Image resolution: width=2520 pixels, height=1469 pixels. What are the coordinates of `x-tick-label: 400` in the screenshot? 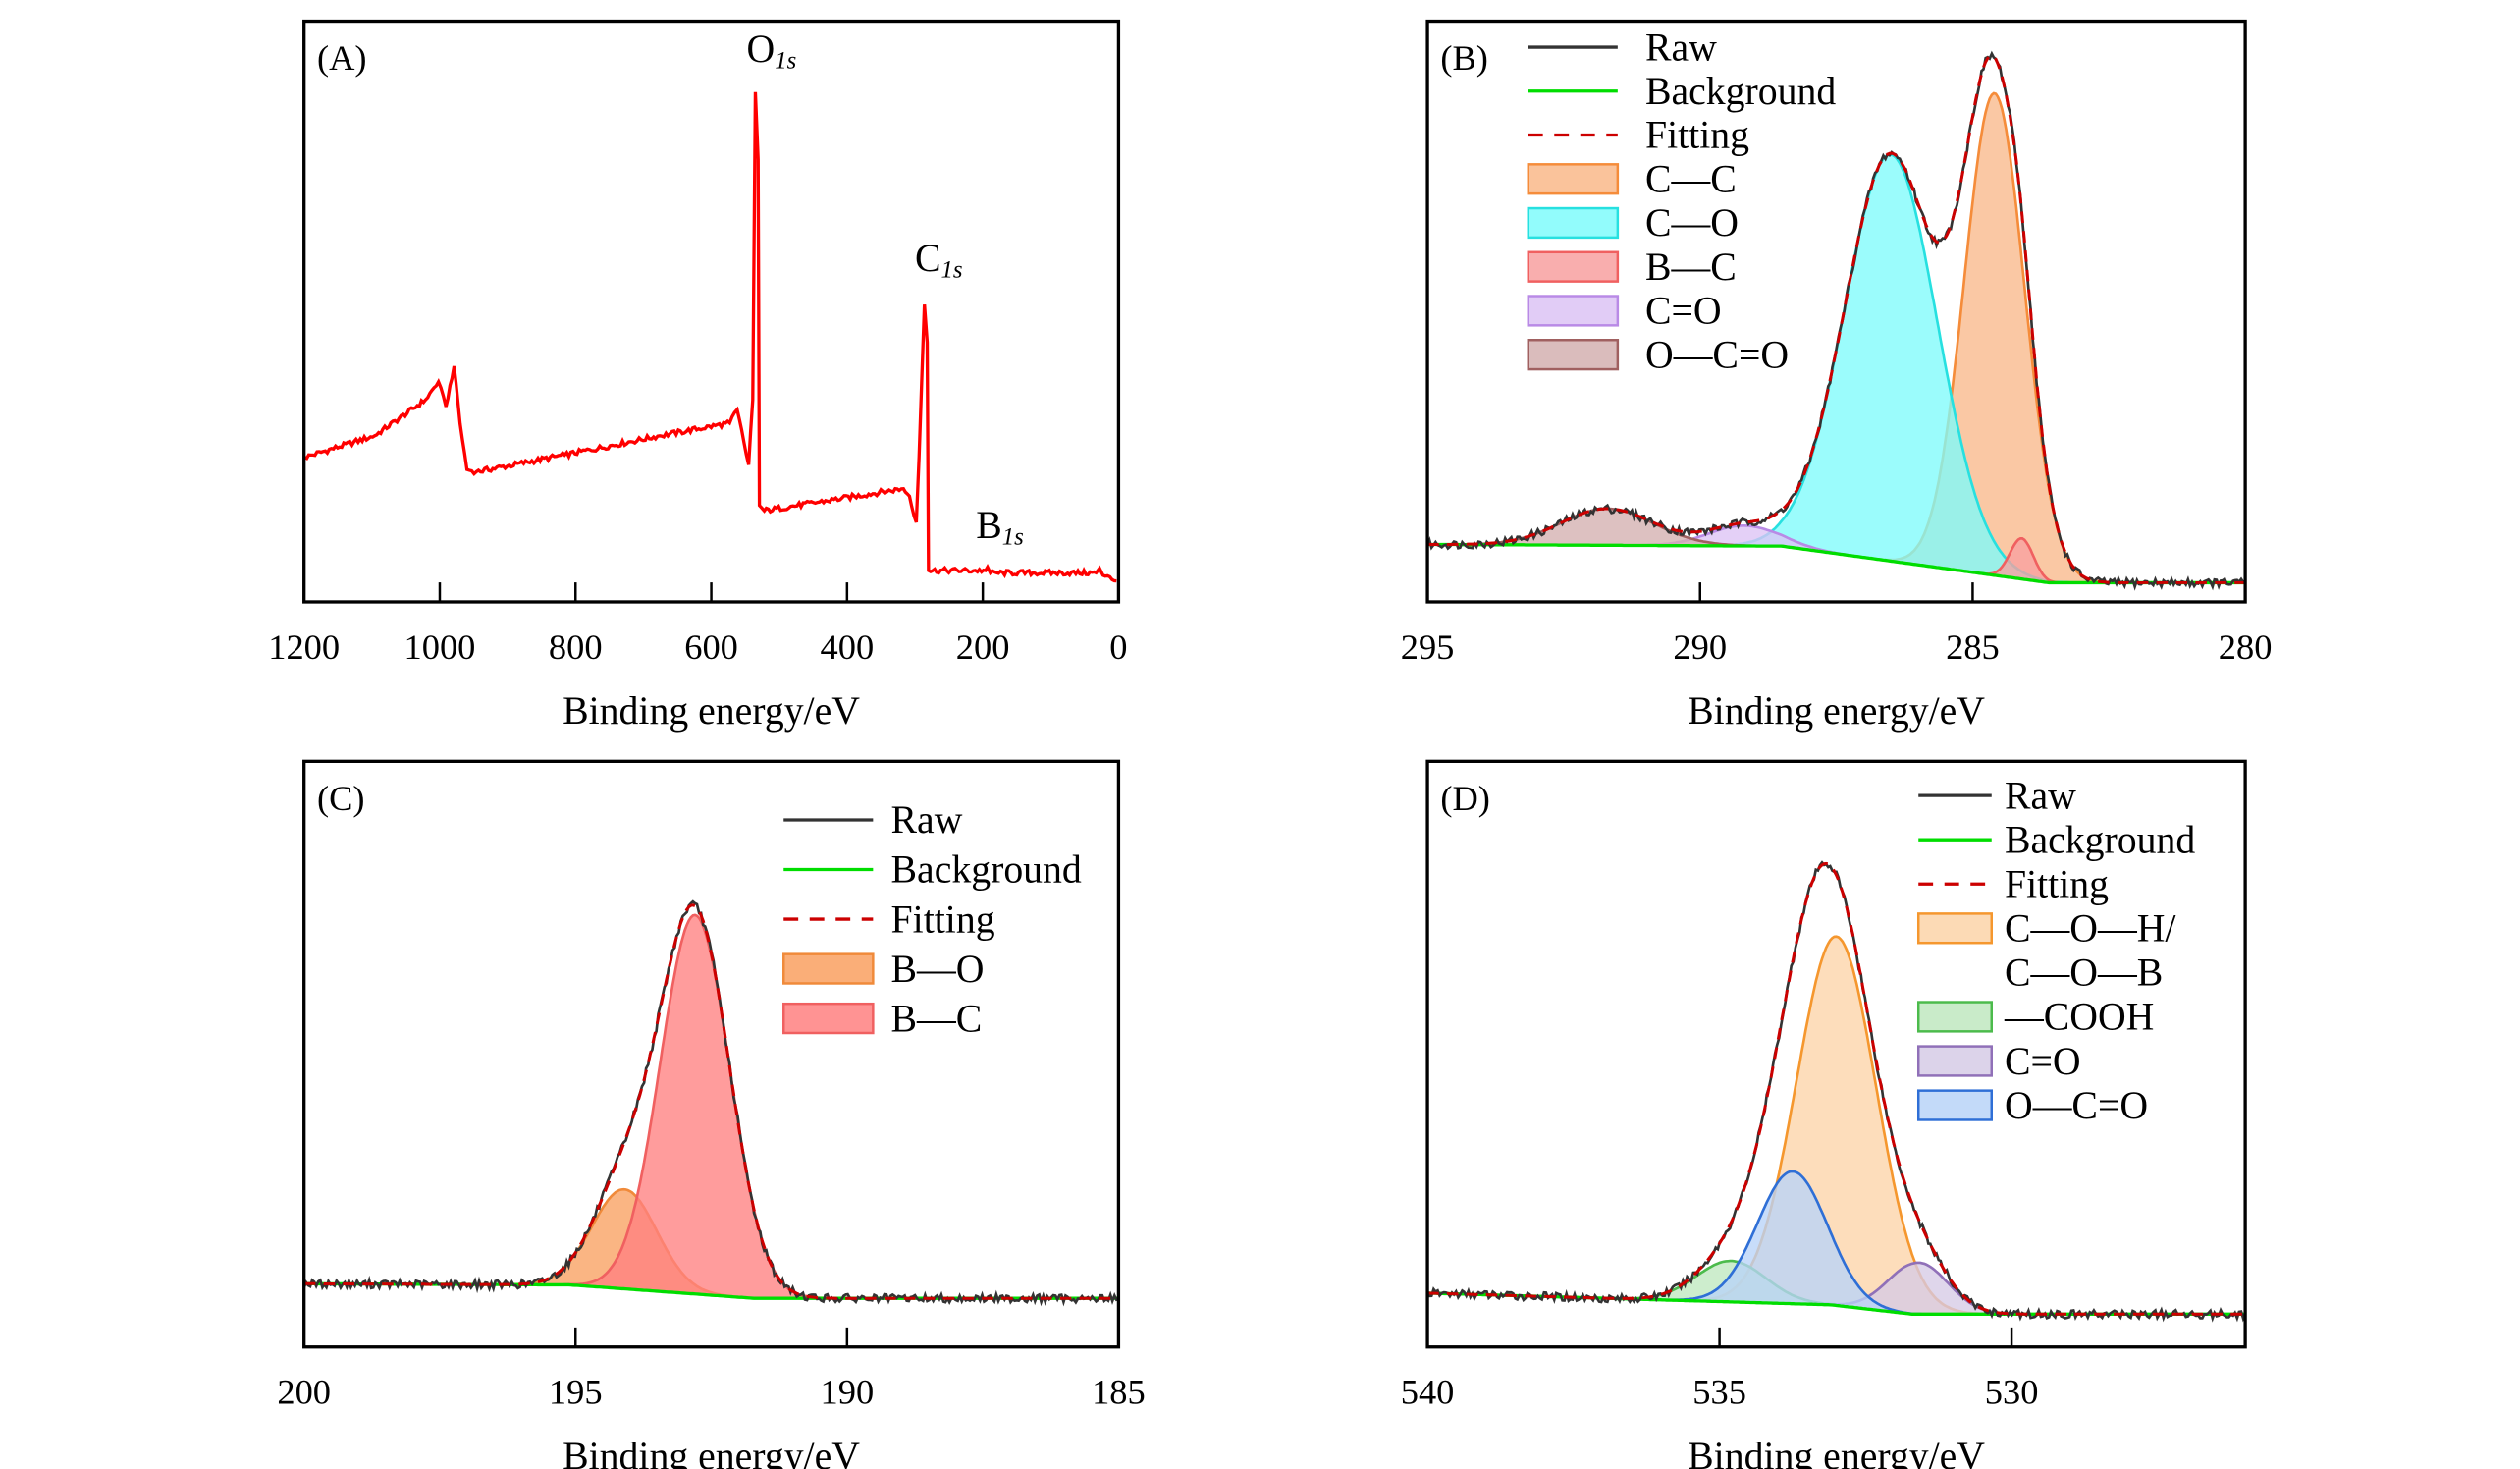 It's located at (848, 647).